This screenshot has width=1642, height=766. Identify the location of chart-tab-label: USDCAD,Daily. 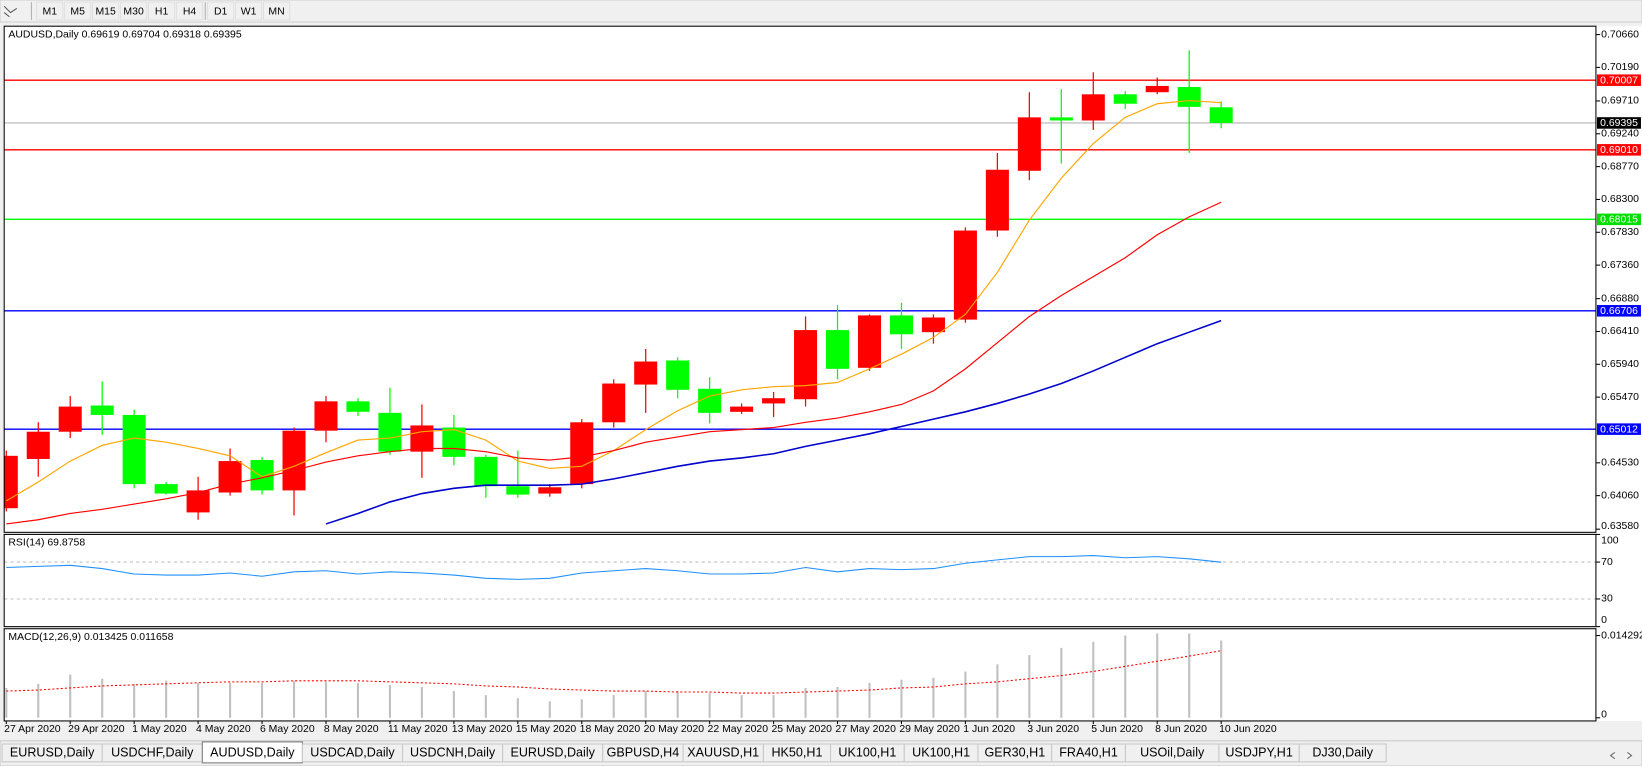
(352, 753).